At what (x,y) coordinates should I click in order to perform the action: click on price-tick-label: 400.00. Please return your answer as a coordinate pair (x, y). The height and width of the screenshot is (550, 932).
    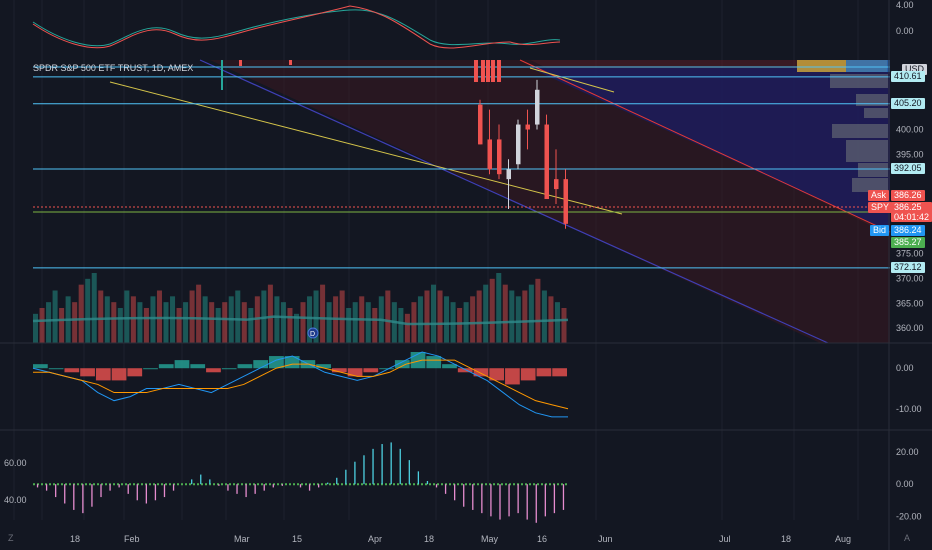
    Looking at the image, I should click on (910, 130).